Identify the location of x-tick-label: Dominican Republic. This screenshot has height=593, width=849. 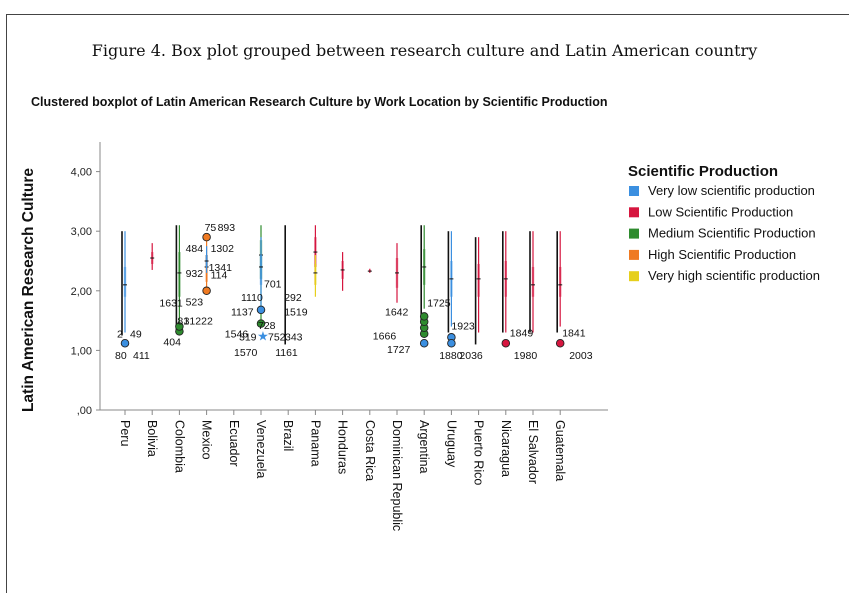
(397, 475).